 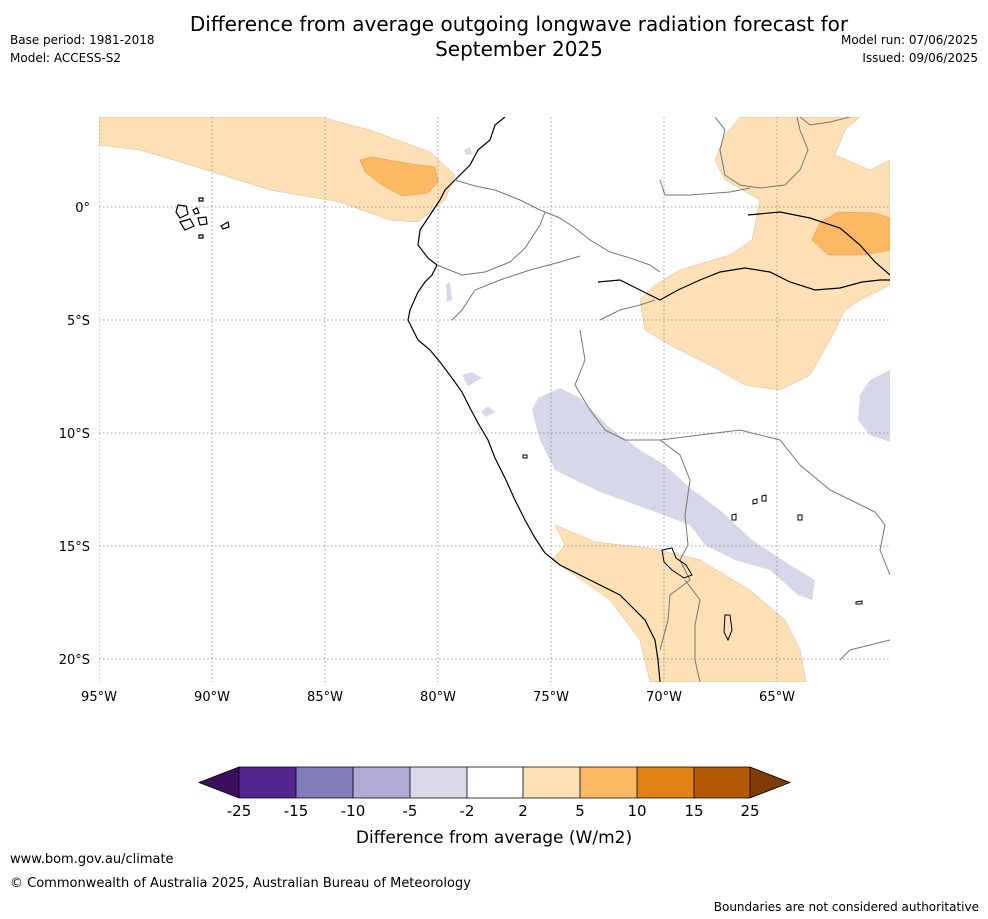 I want to click on lakes, so click(x=692, y=548).